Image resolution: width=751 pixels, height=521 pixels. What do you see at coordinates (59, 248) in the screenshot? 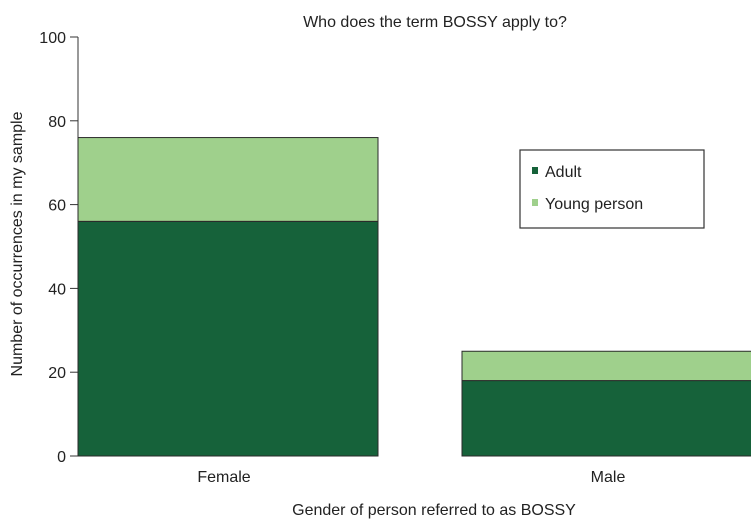
I see `y-axis: 0 20 40 60 80 100` at bounding box center [59, 248].